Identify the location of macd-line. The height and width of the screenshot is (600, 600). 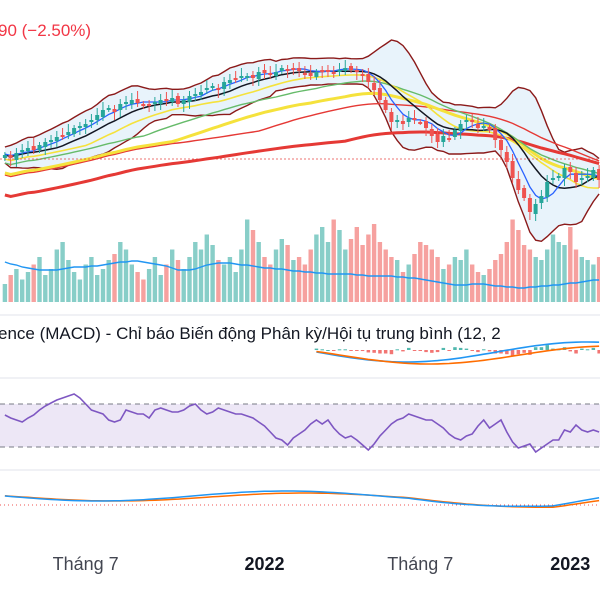
(458, 352).